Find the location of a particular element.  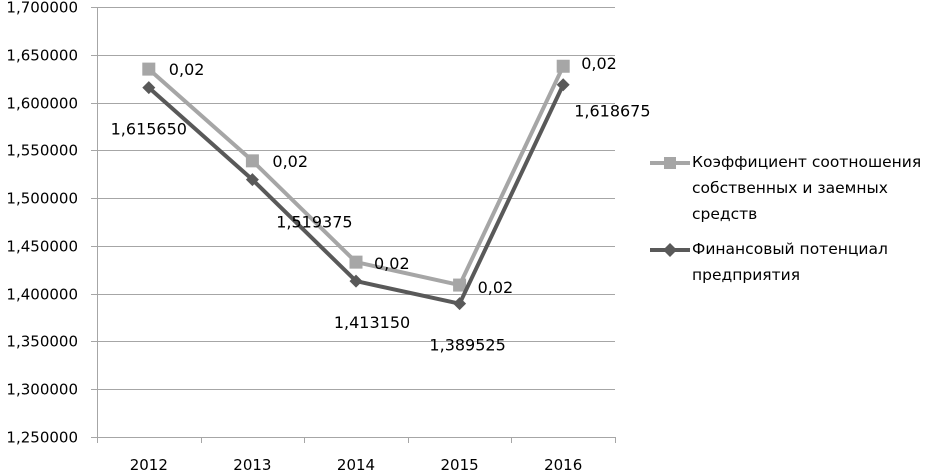

y-tick-label: 1,500000 is located at coordinates (42, 199).